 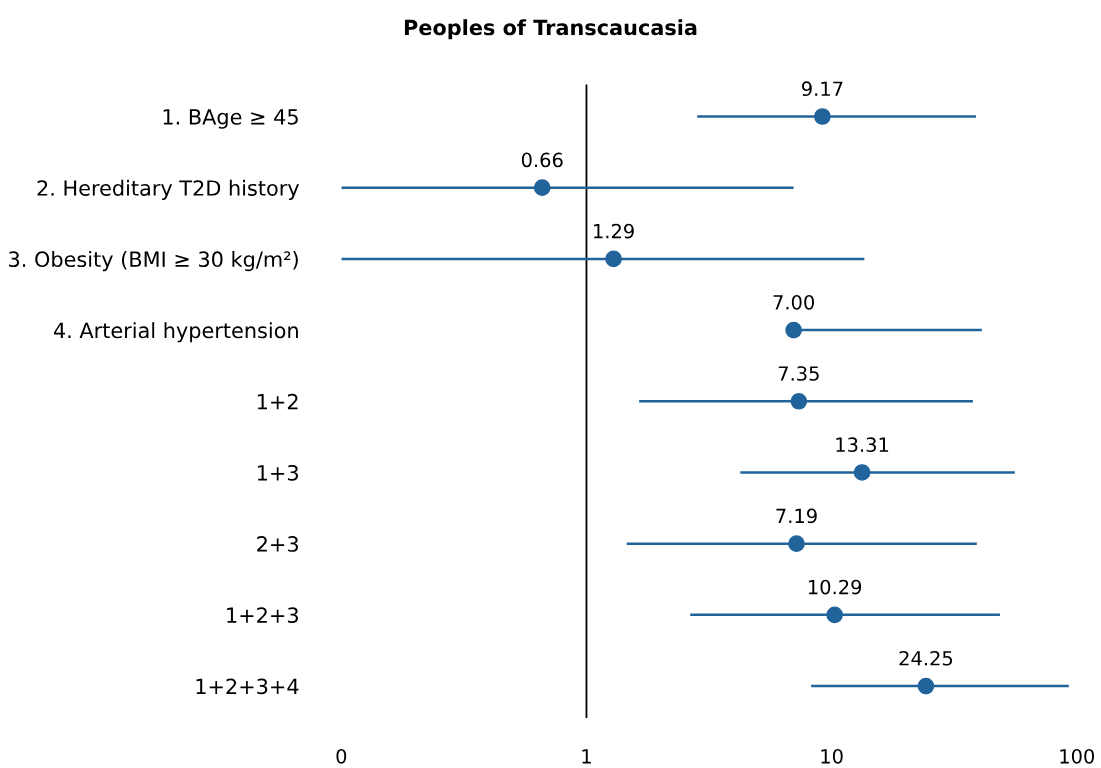 What do you see at coordinates (341, 756) in the screenshot?
I see `x-tick-label: 0` at bounding box center [341, 756].